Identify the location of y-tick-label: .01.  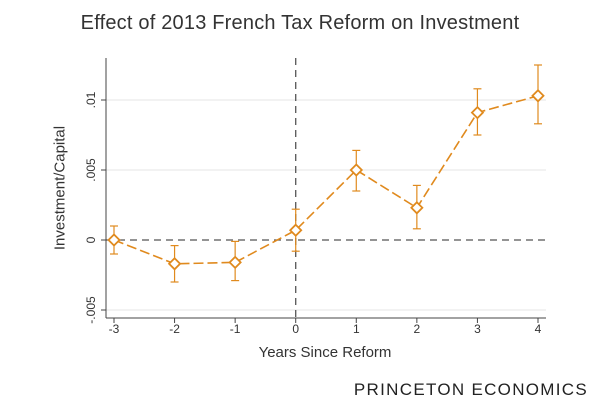
(91, 99).